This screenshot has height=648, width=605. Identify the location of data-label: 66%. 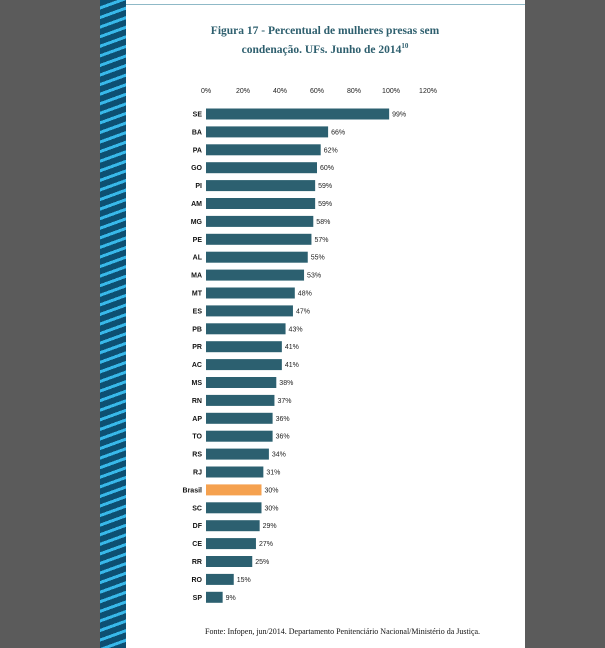
(338, 132).